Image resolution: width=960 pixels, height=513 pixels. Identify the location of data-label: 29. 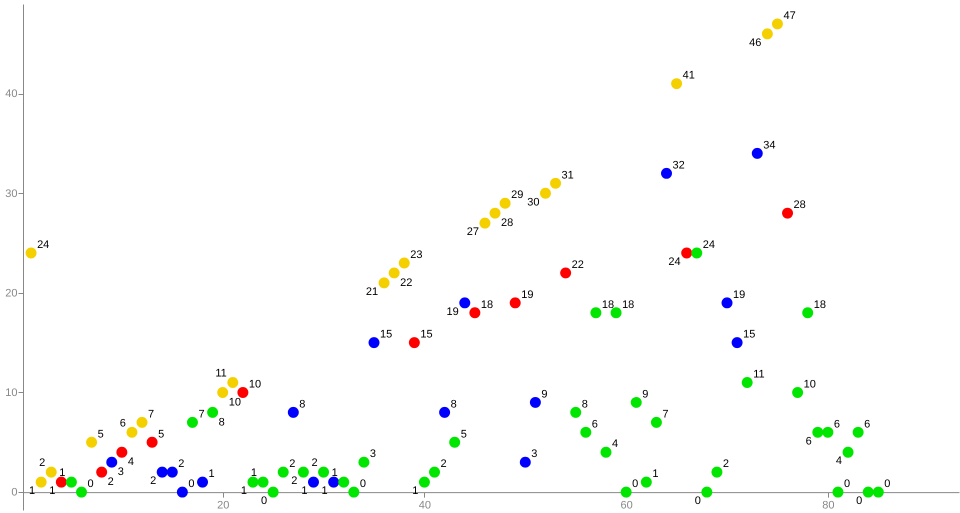
(517, 195).